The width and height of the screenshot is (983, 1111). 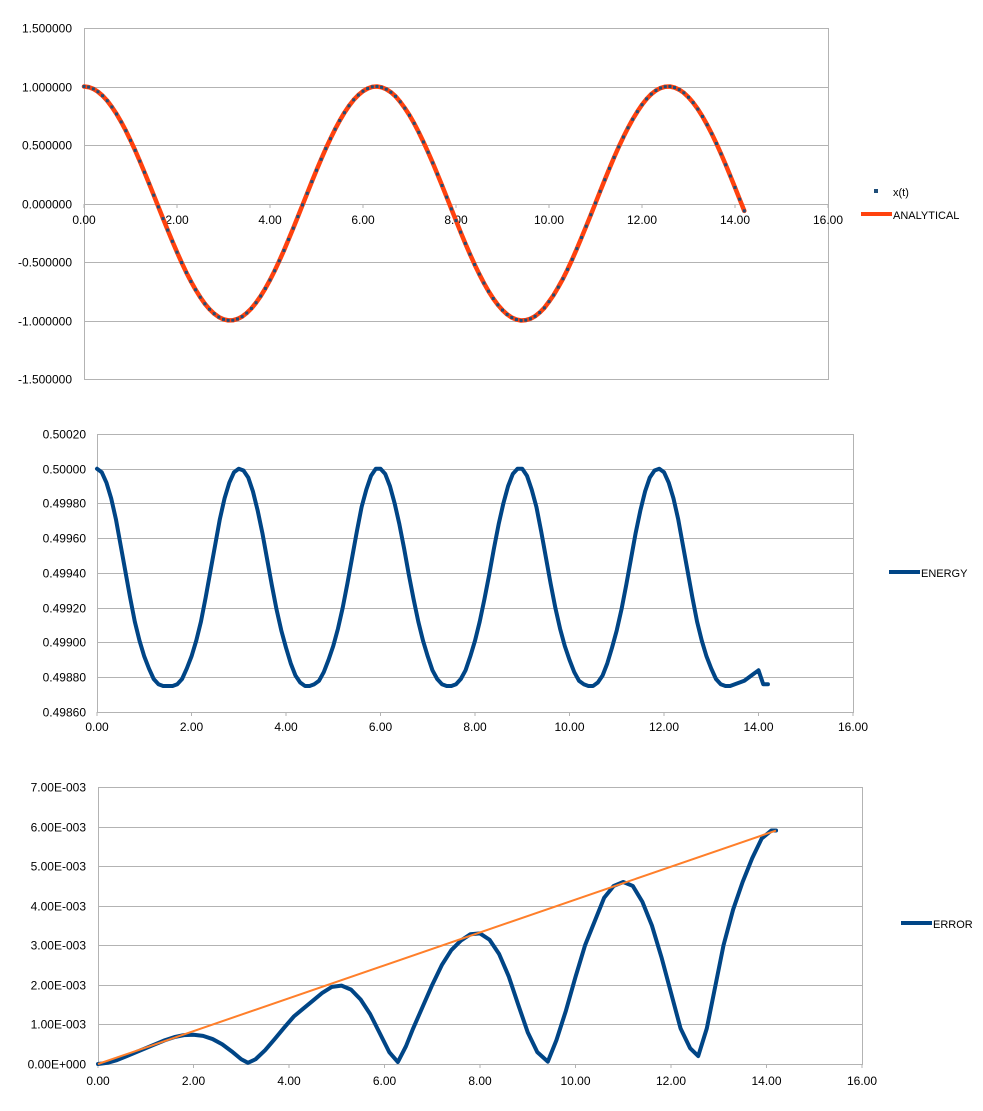 I want to click on position-x-tick-label: 0.00, so click(x=84, y=220).